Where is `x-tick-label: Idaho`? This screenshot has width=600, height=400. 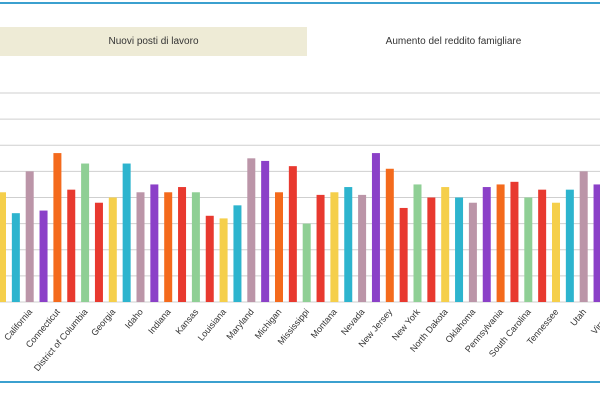 x-tick-label: Idaho is located at coordinates (134, 319).